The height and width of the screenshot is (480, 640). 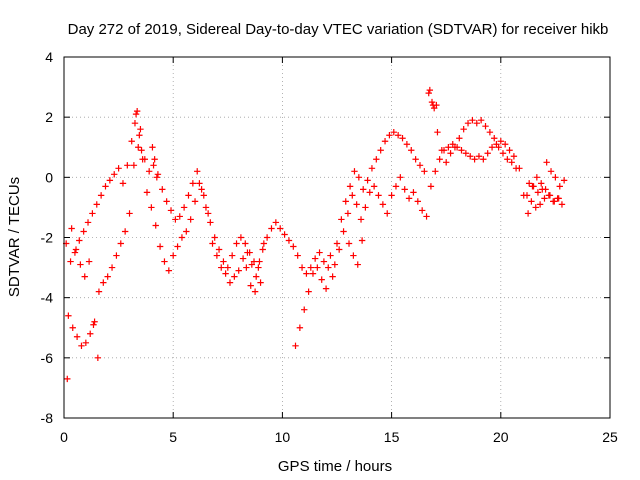 What do you see at coordinates (49, 117) in the screenshot?
I see `y-tick-label: 2` at bounding box center [49, 117].